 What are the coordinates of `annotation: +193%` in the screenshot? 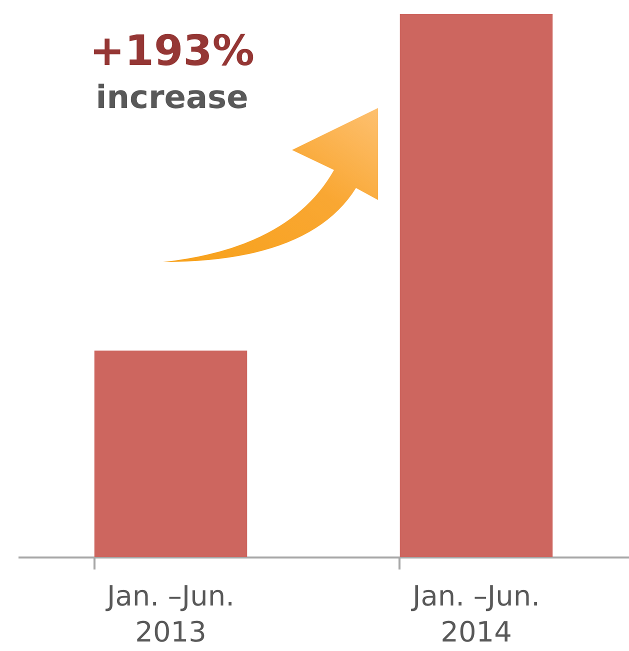 It's located at (172, 50).